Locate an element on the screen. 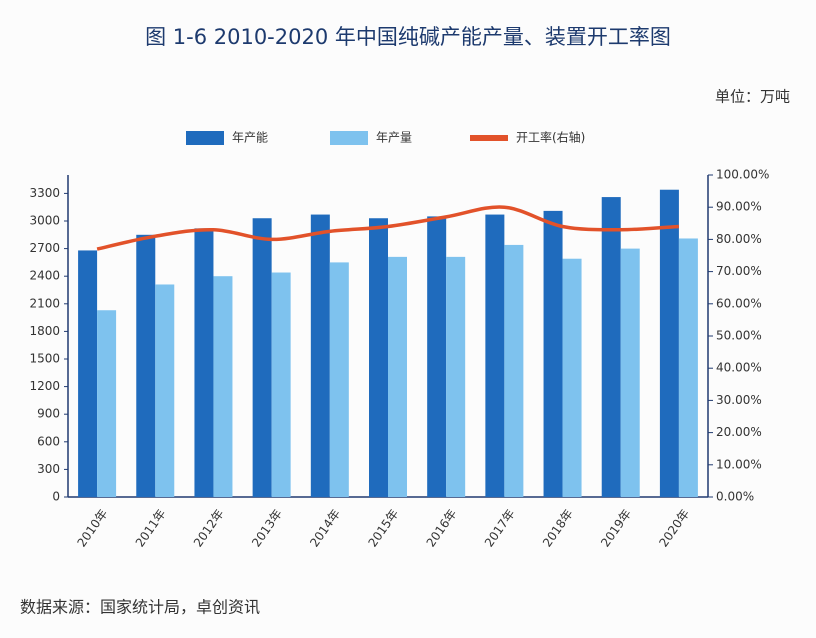  y-tick-label: 2400 is located at coordinates (44, 276).